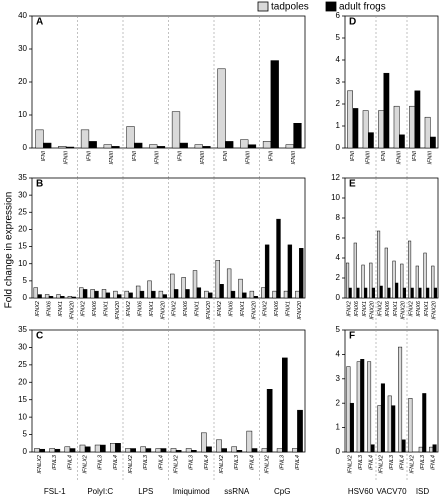 Image resolution: width=443 pixels, height=500 pixels. What do you see at coordinates (22, 347) in the screenshot?
I see `y-tick-label: 30` at bounding box center [22, 347].